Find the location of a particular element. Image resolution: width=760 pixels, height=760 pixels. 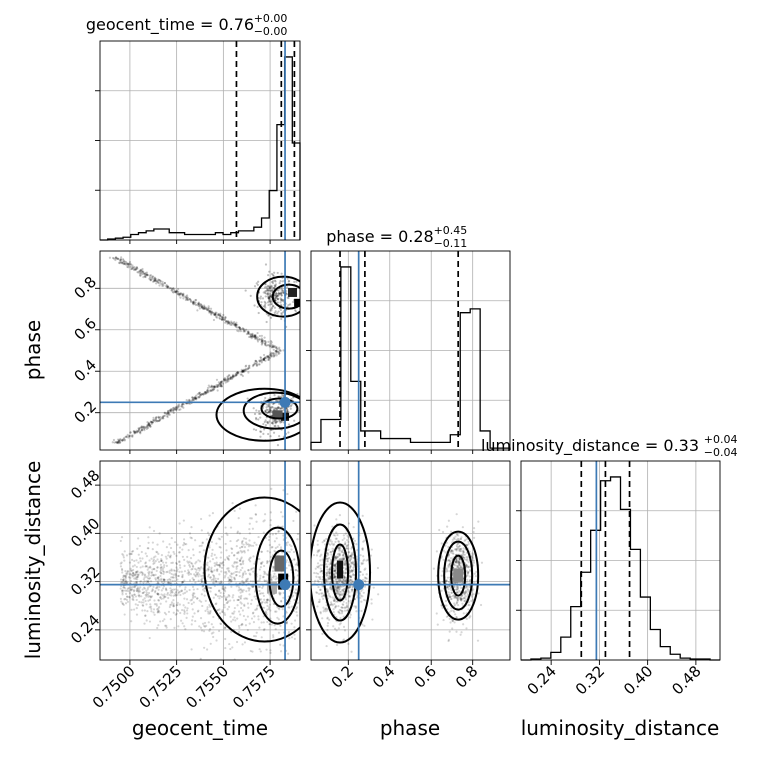

y-tick-label: 0.4 is located at coordinates (85, 371).